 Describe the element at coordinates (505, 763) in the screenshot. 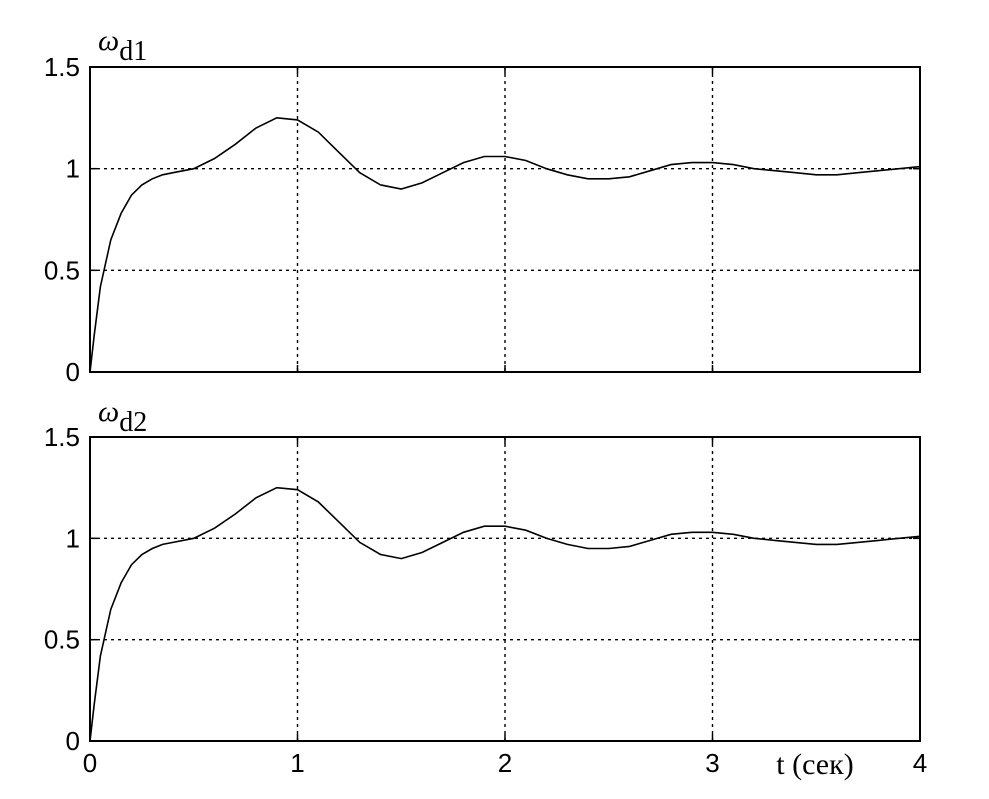

I see `panel-2-xtick-label-2: 2` at that location.